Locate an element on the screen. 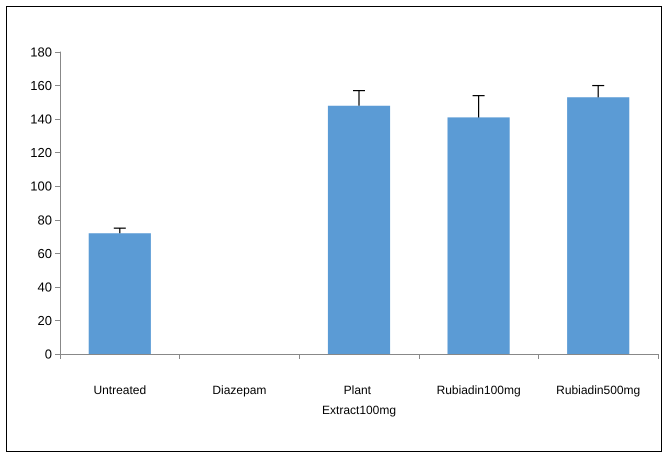  y-tick-label: 120 is located at coordinates (41, 152).